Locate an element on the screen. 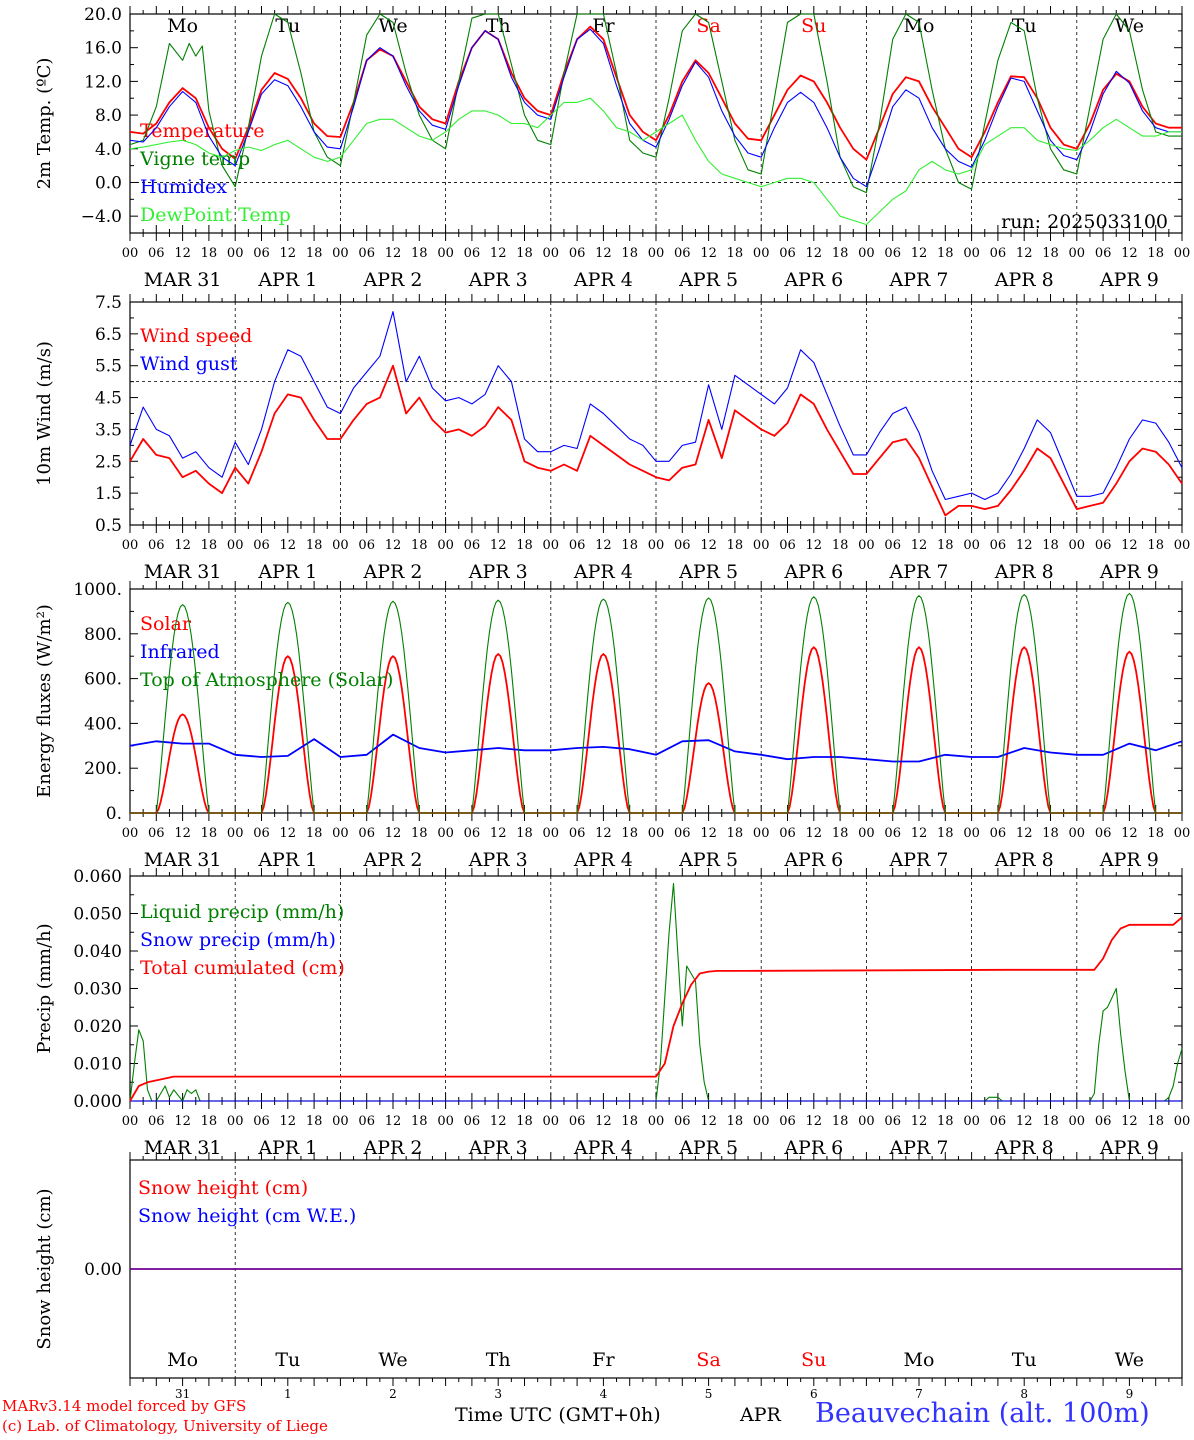 The width and height of the screenshot is (1194, 1440). x-date-label: APR 8 is located at coordinates (1024, 860).